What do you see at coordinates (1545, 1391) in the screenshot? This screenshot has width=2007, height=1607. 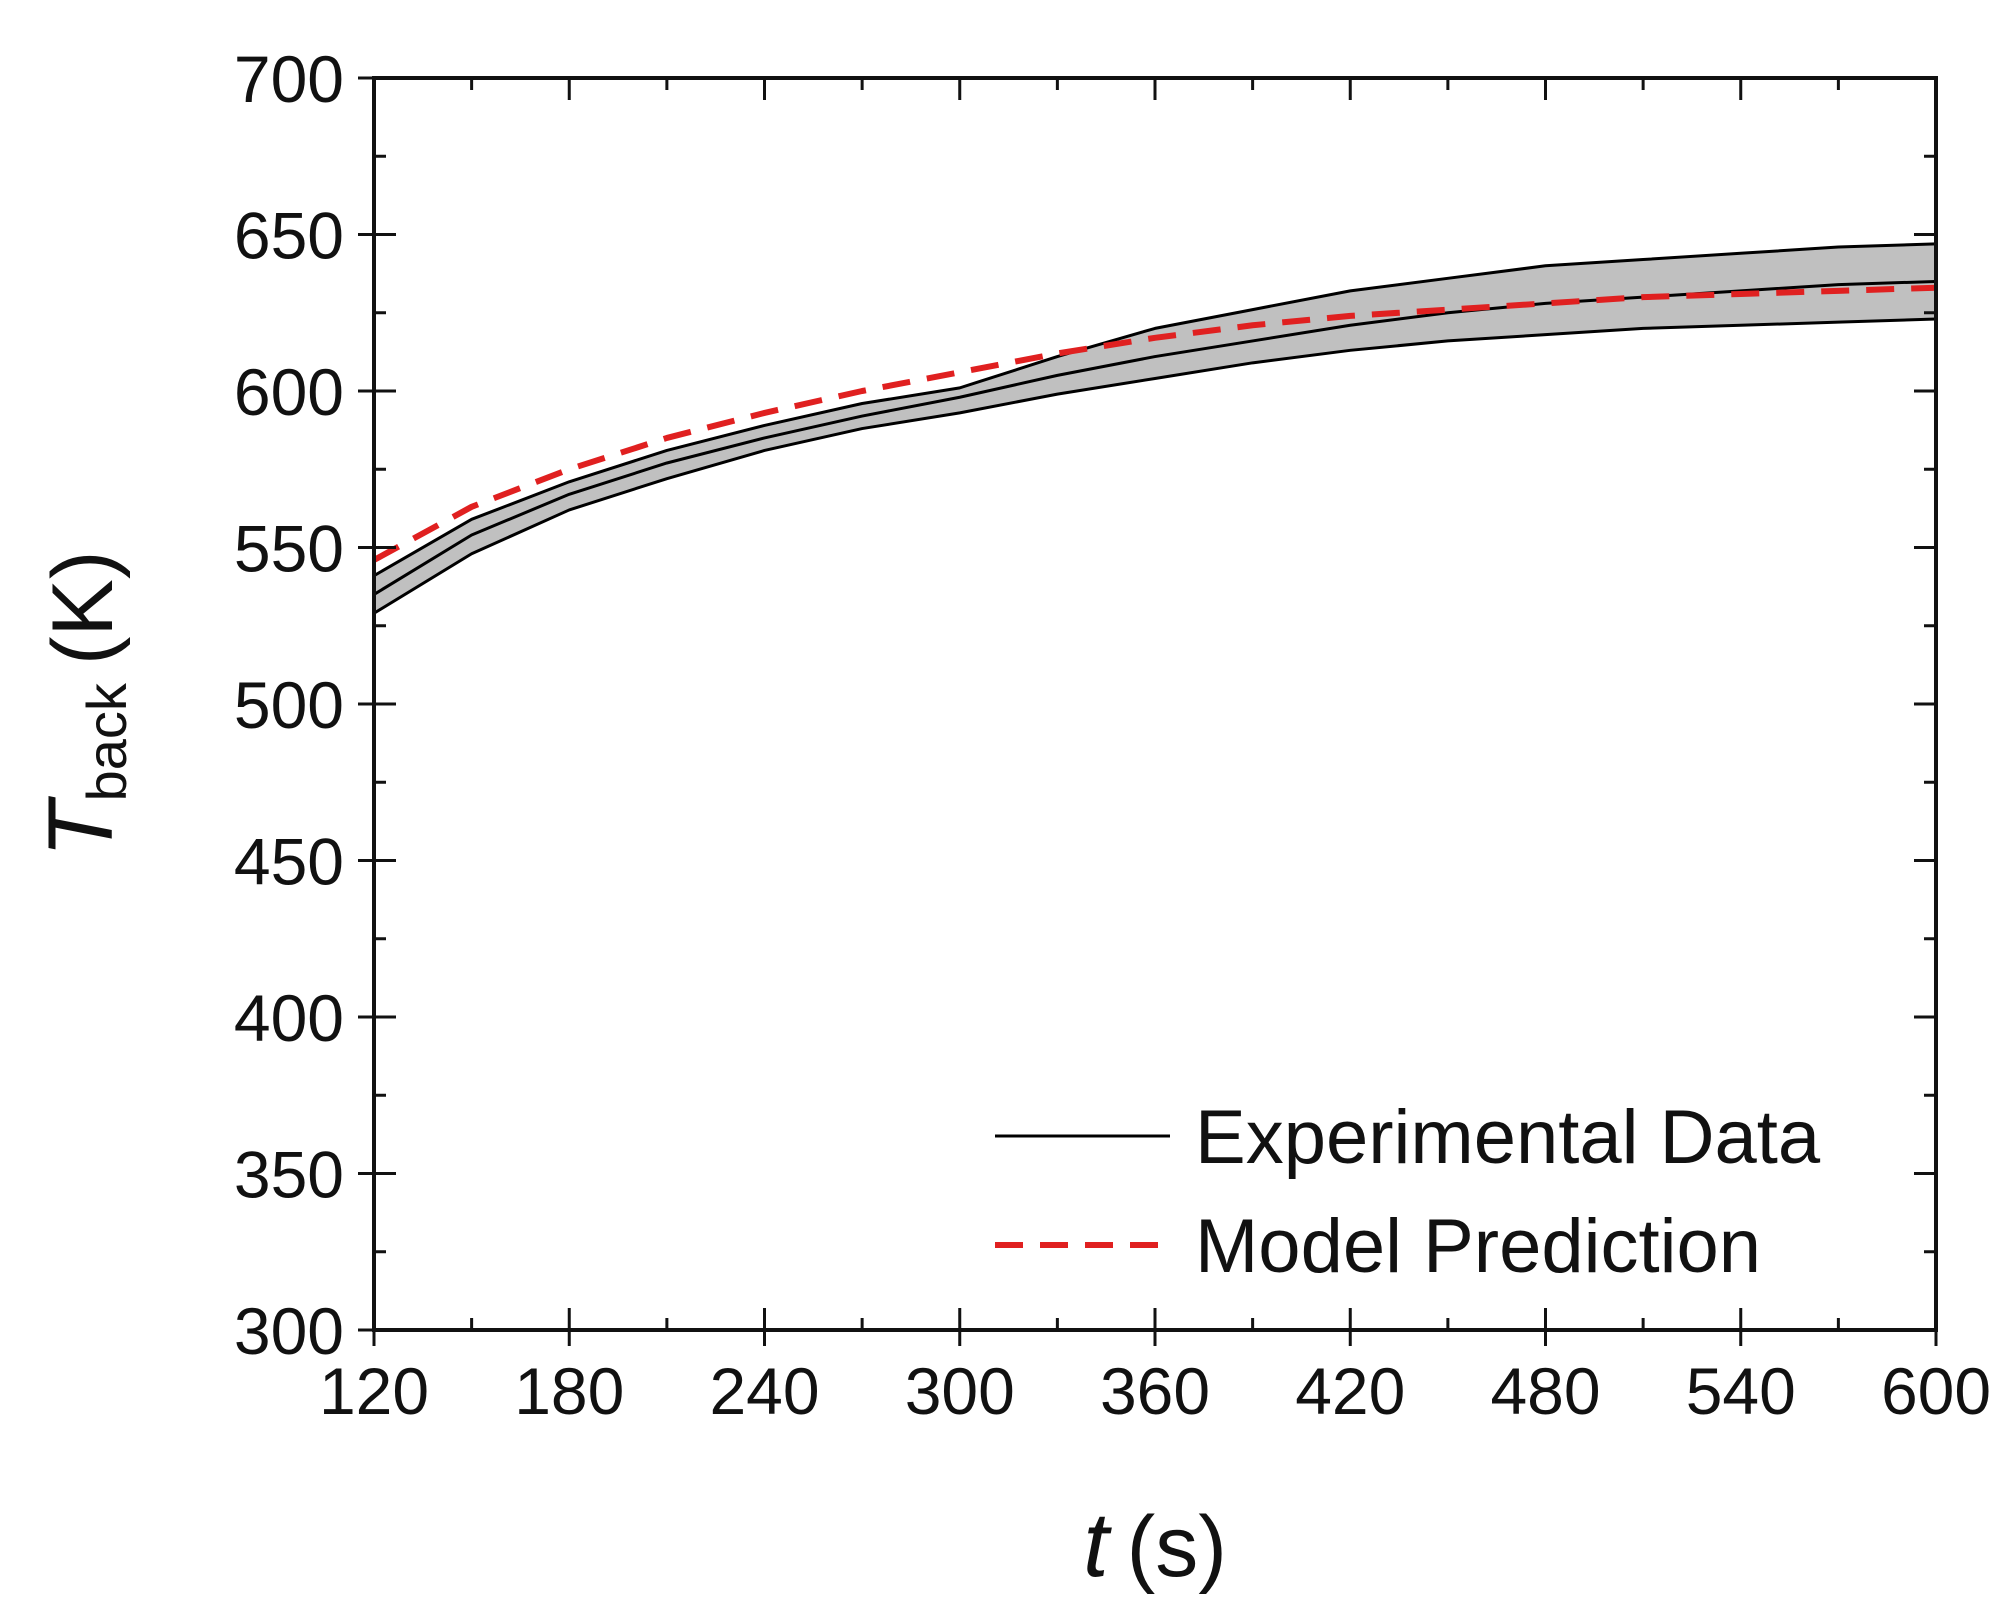 I see `x-tick-label: 480` at bounding box center [1545, 1391].